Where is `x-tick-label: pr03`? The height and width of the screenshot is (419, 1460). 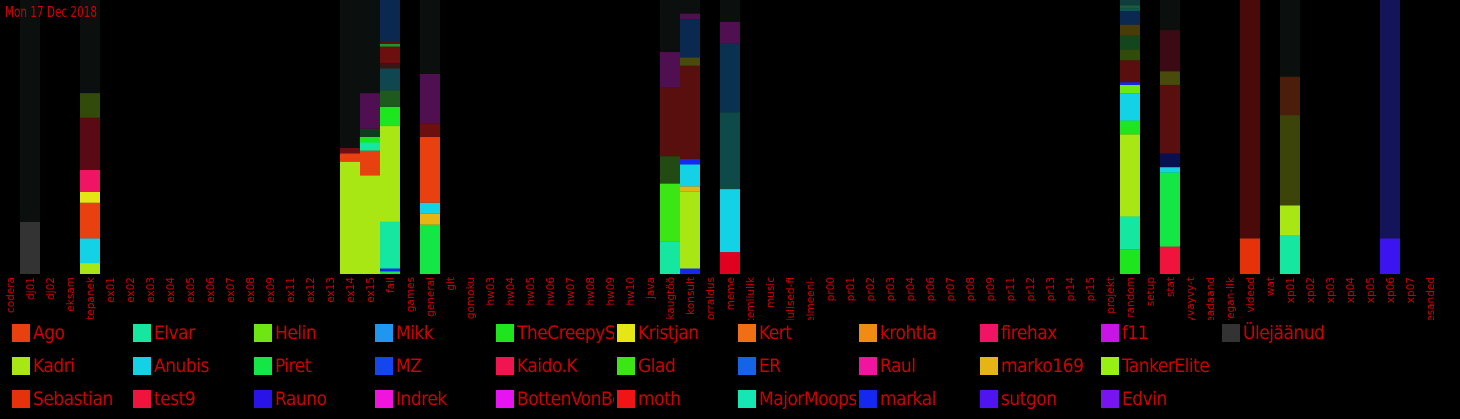 x-tick-label: pr03 is located at coordinates (891, 289).